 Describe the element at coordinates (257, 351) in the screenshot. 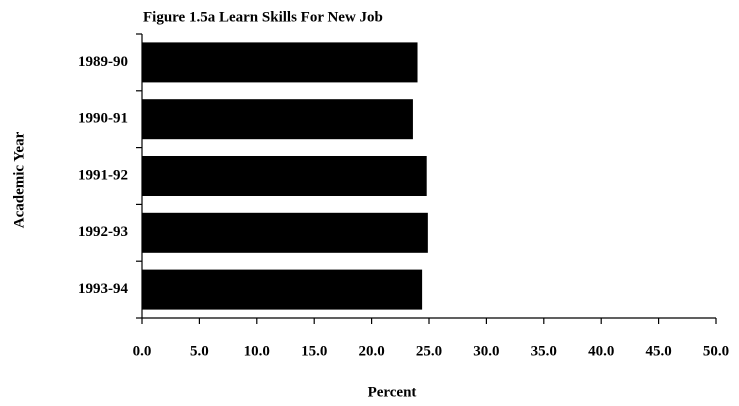

I see `x-tick-label: 10.0` at that location.